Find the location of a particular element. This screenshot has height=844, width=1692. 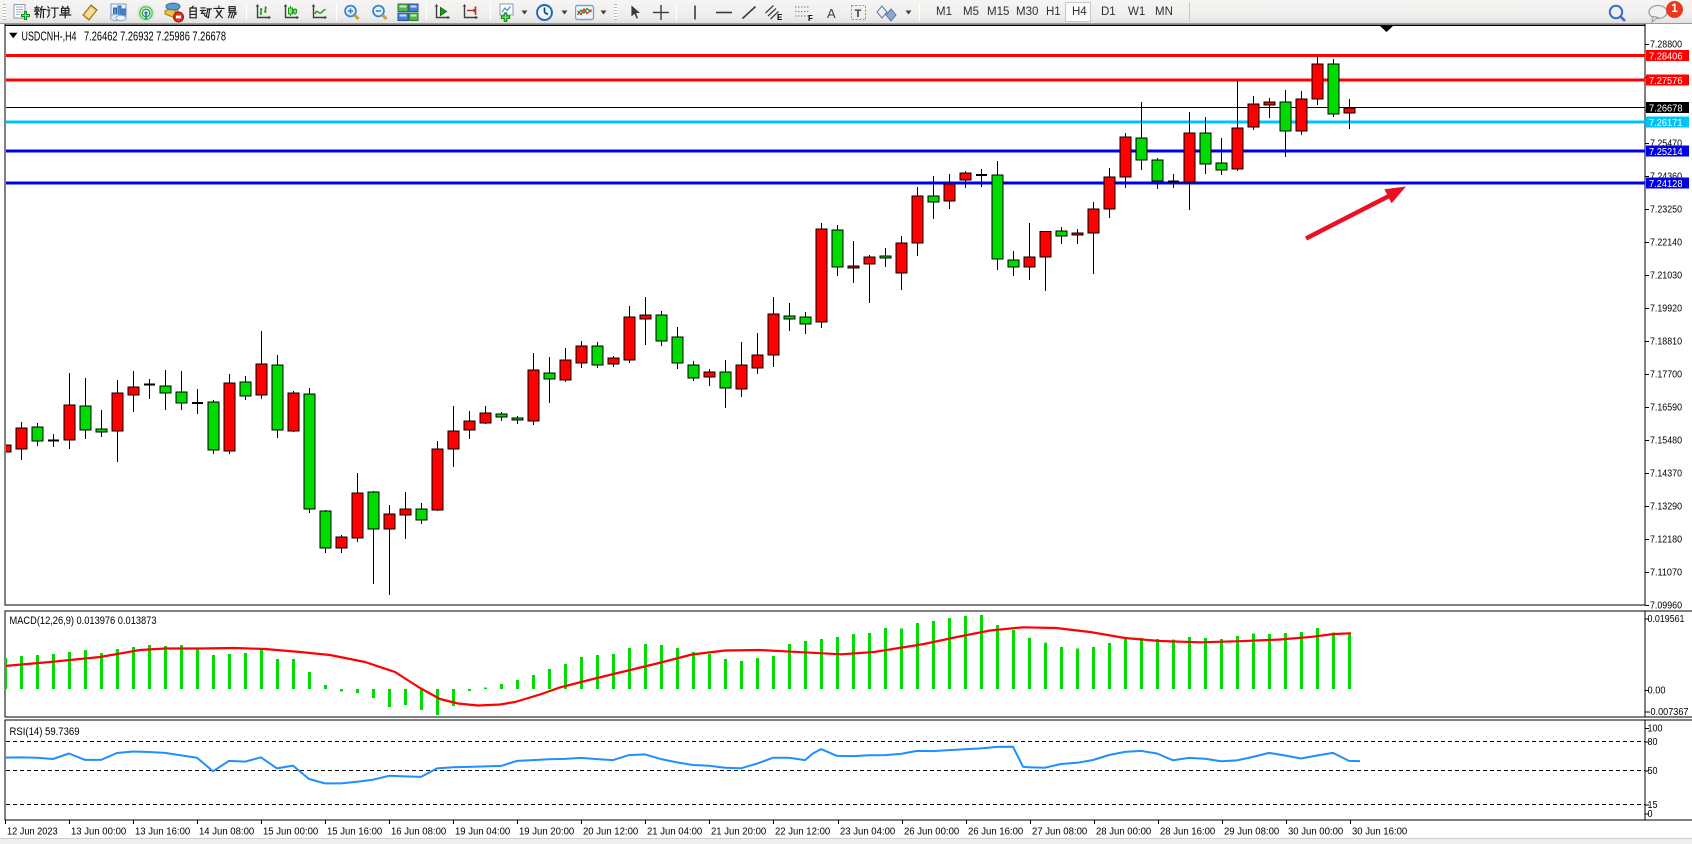

svg-text: 28 Jun 00:00 is located at coordinates (1124, 832).